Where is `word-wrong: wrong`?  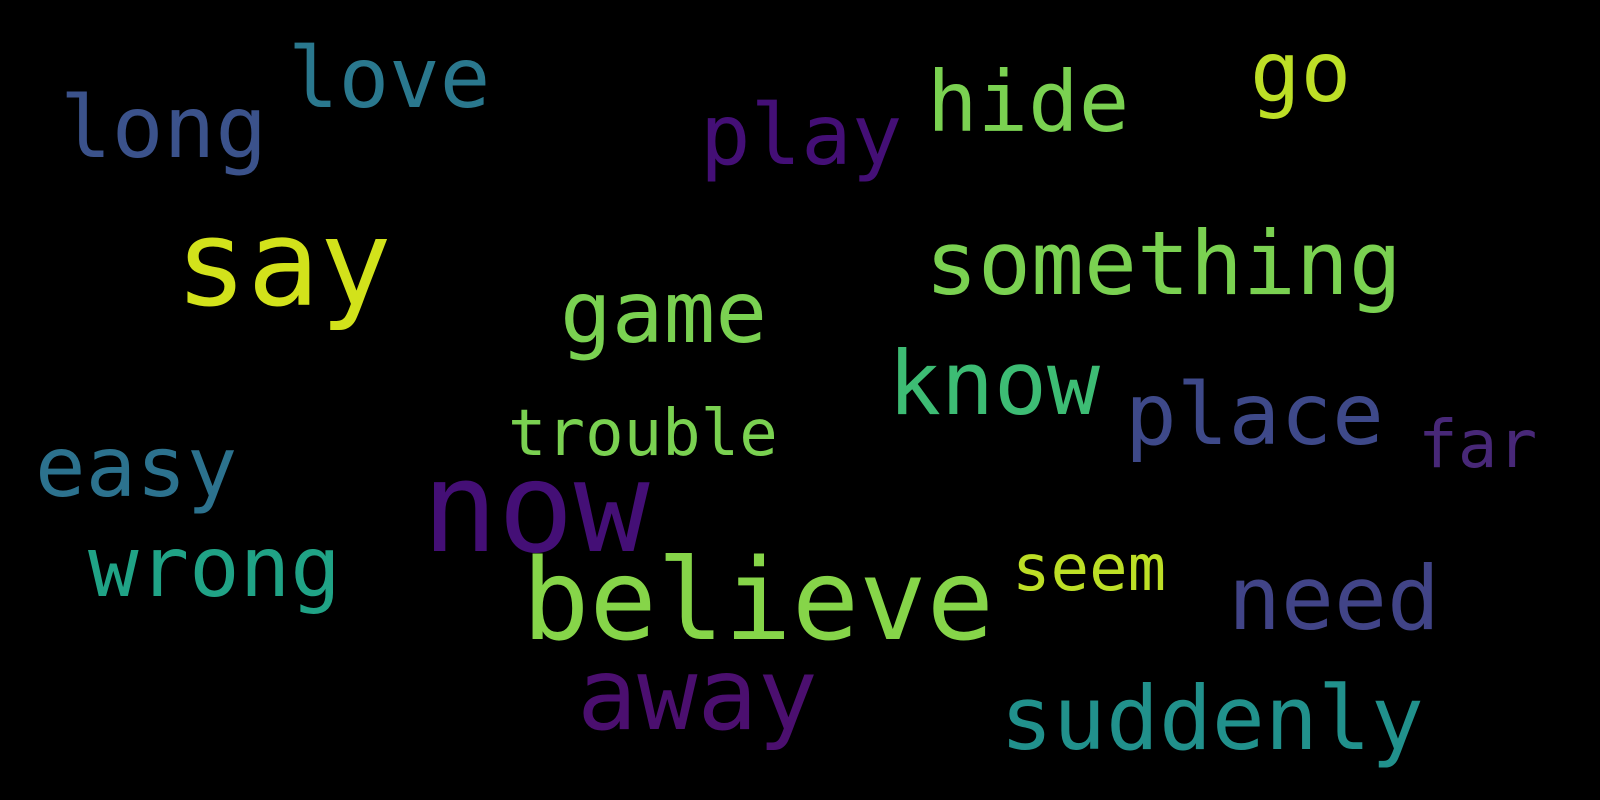
word-wrong: wrong is located at coordinates (214, 567).